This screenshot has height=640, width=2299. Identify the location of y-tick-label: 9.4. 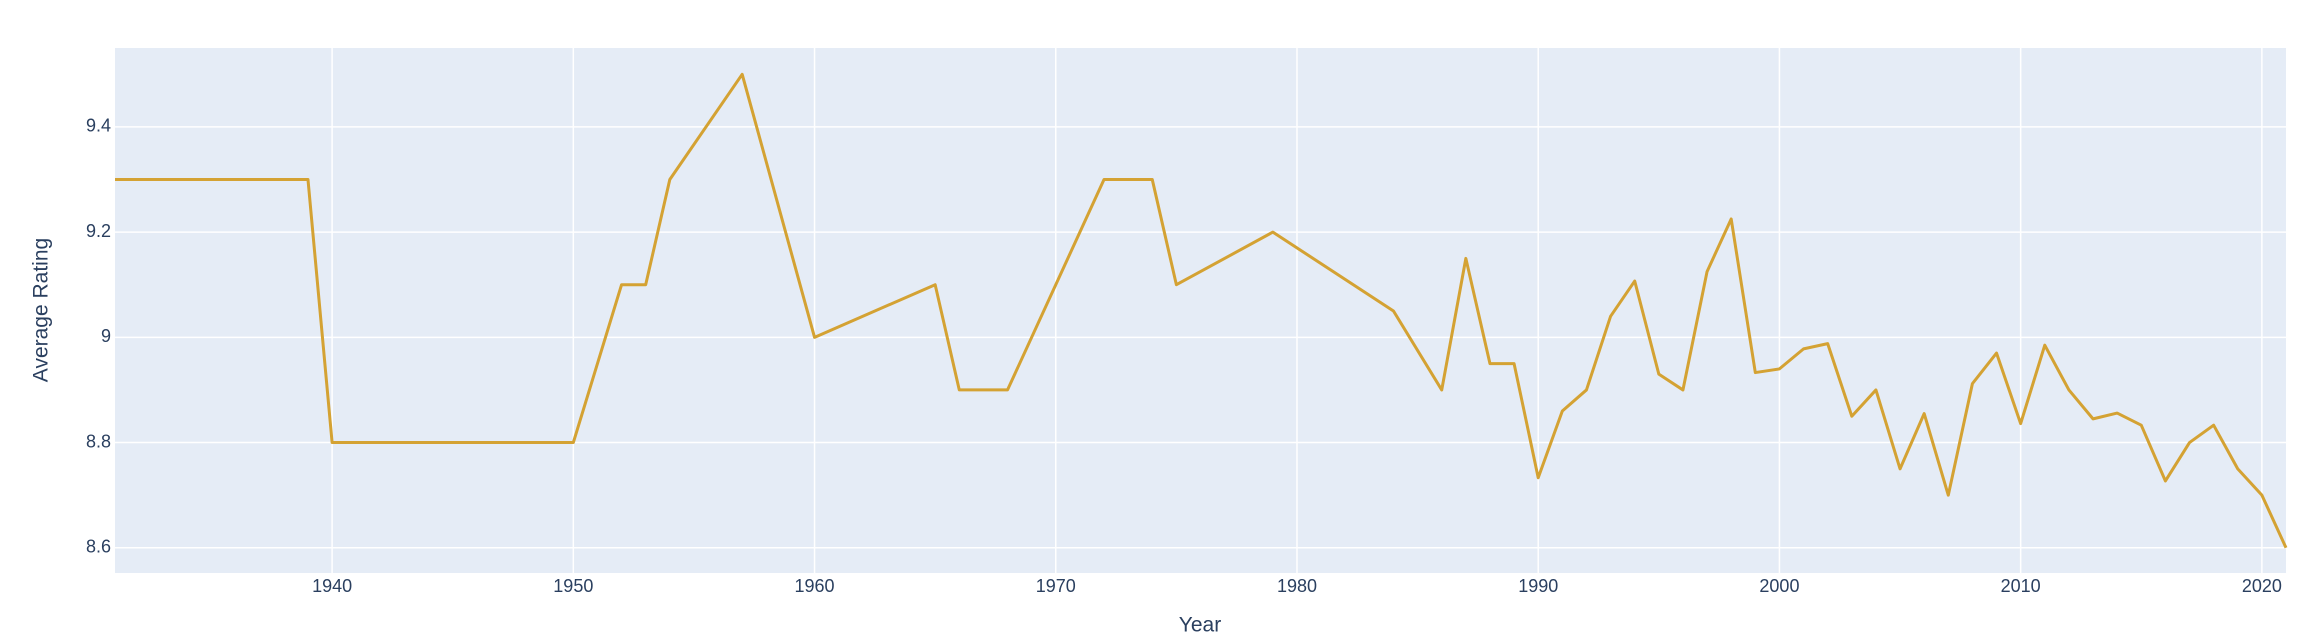
(98, 126).